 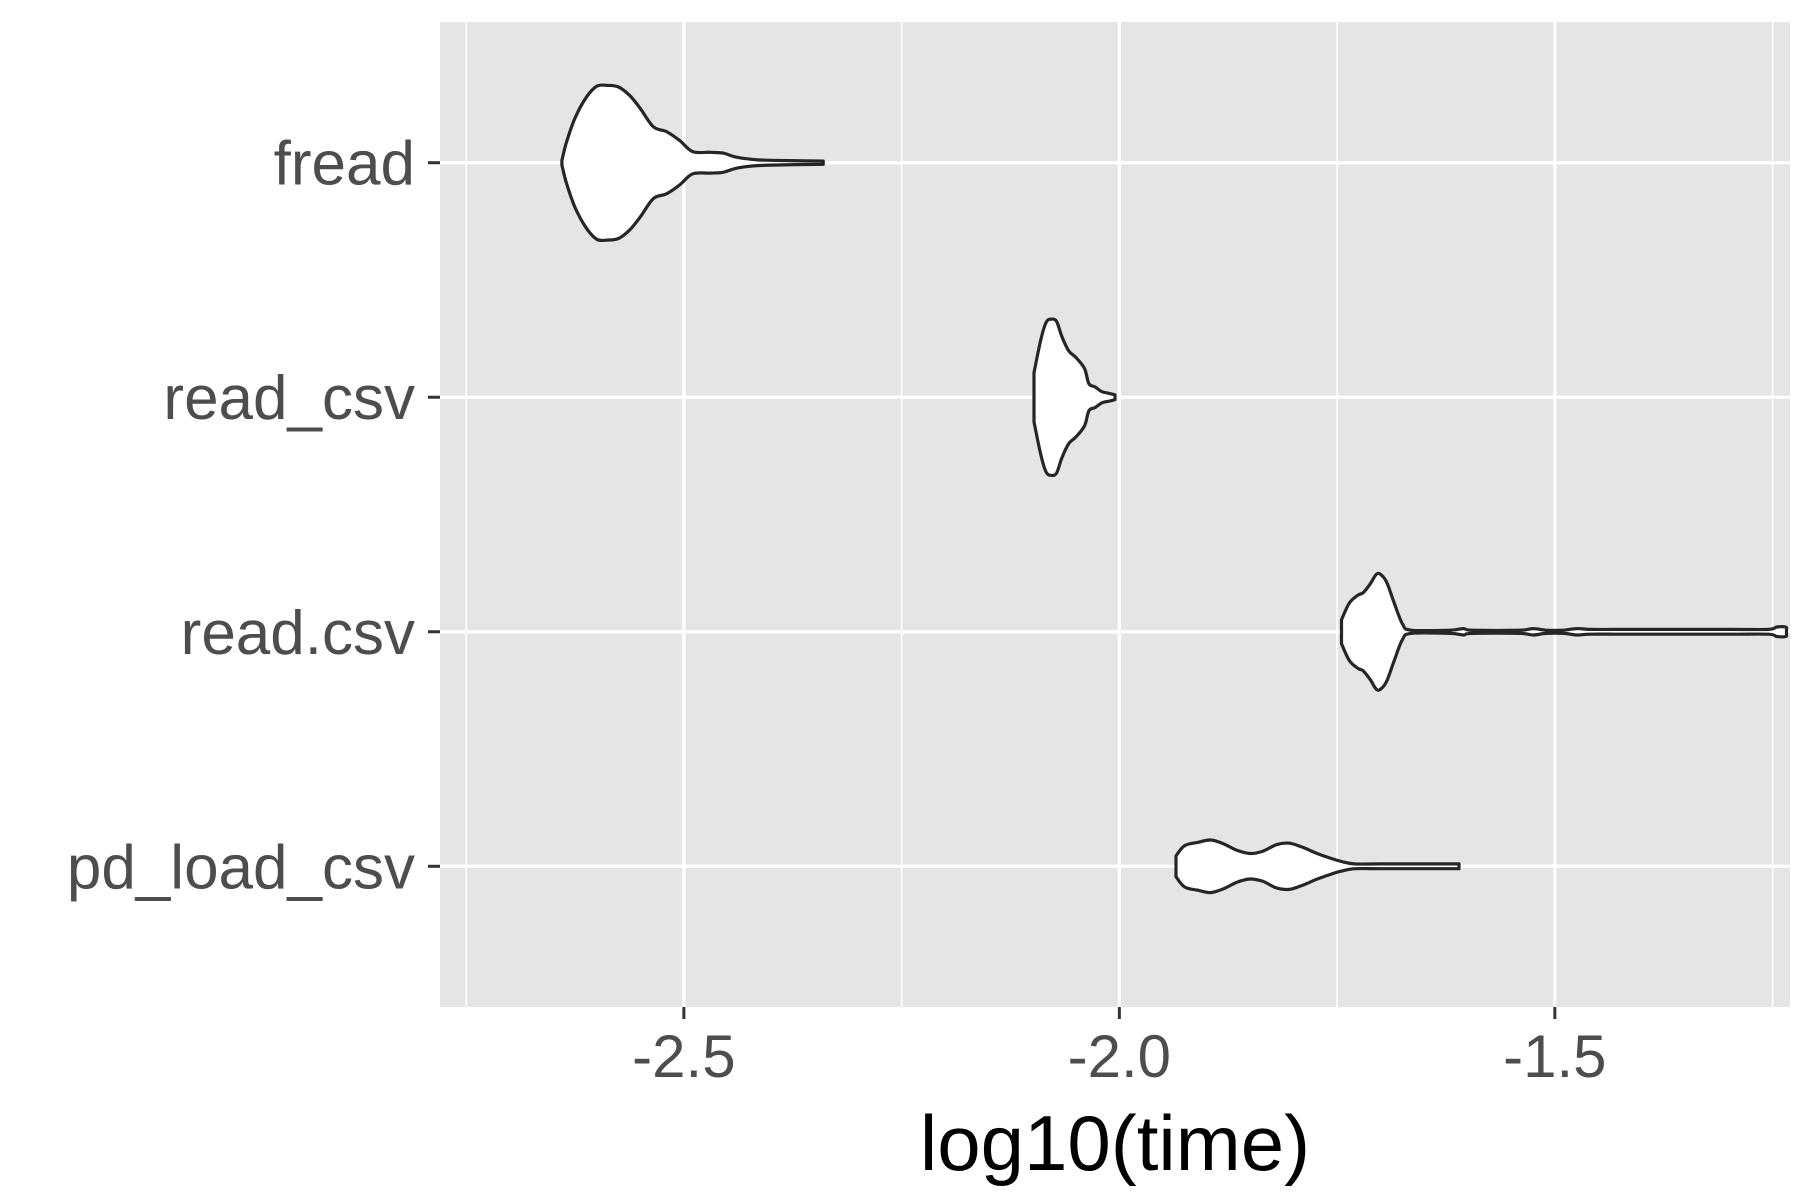 What do you see at coordinates (1554, 1056) in the screenshot?
I see `x-tick-label: -1.5` at bounding box center [1554, 1056].